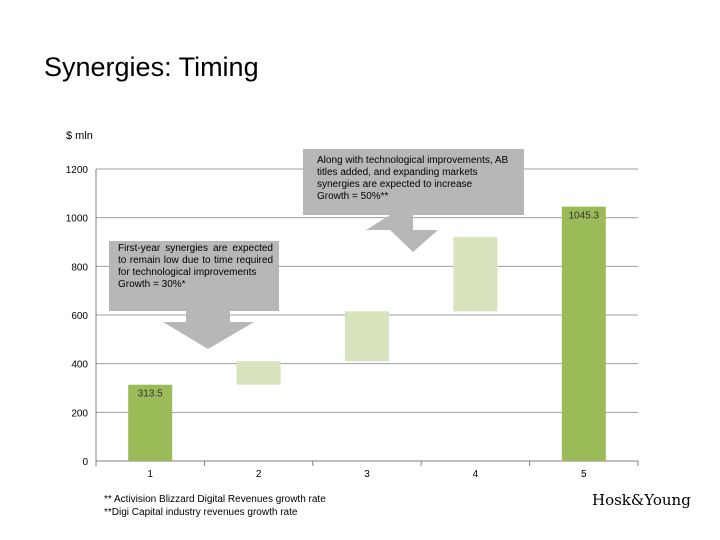  What do you see at coordinates (77, 170) in the screenshot?
I see `y-tick-label: 1200` at bounding box center [77, 170].